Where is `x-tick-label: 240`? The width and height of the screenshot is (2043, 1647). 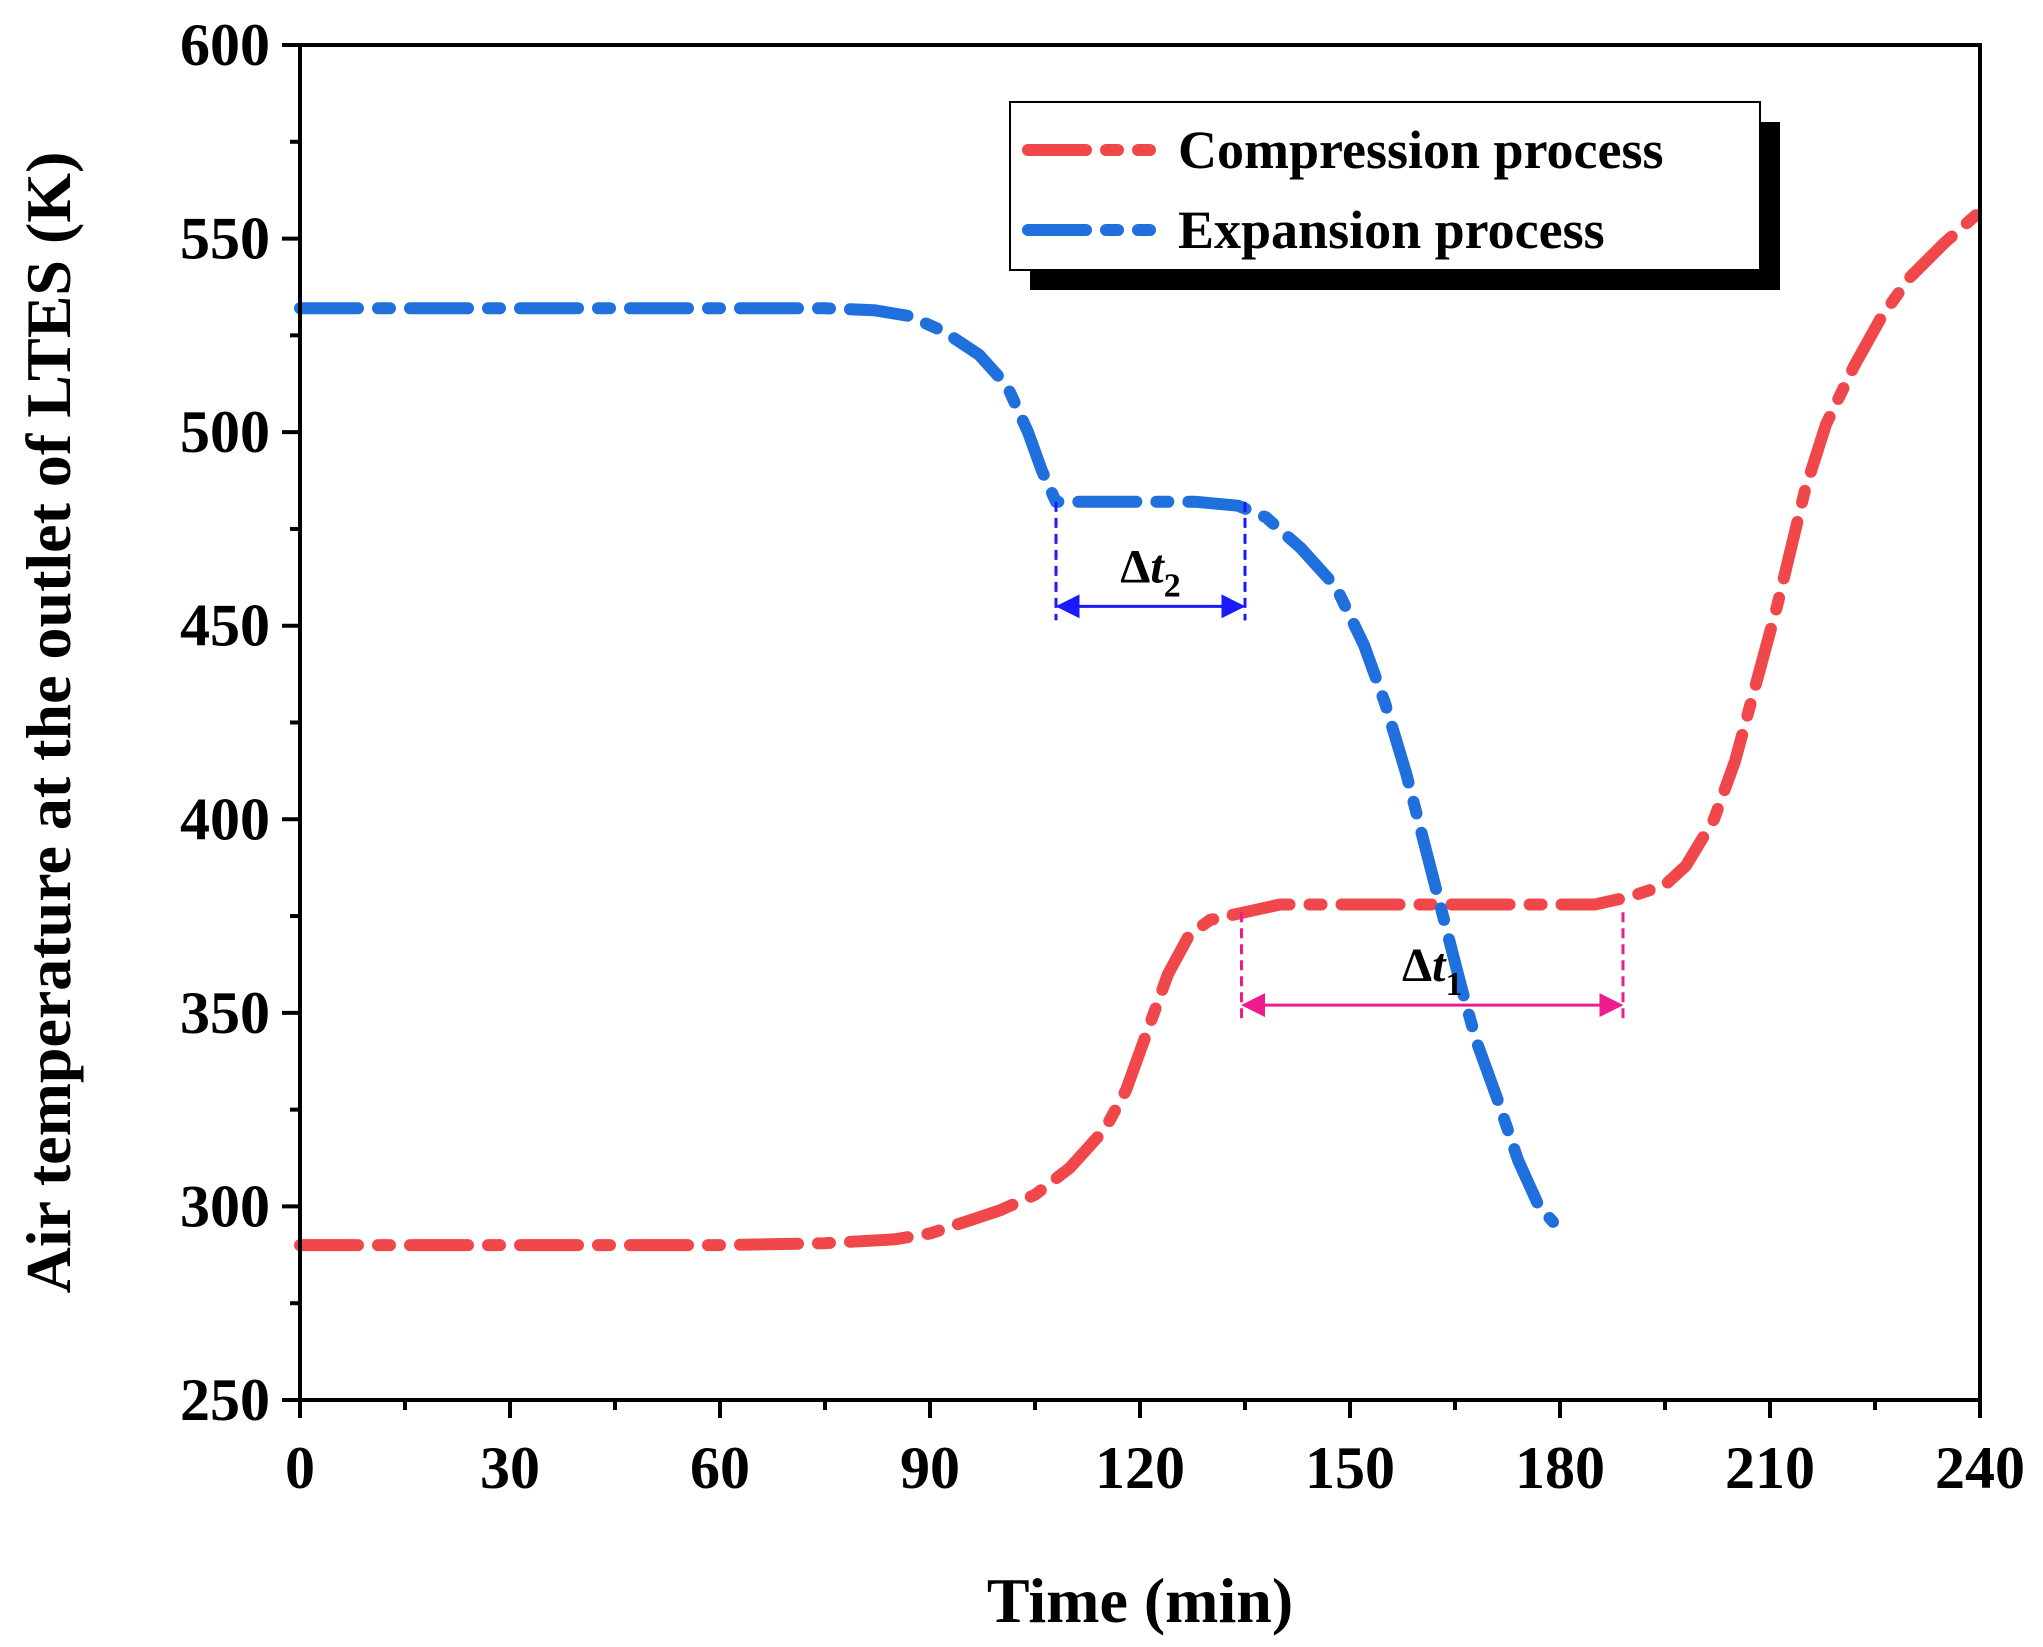 x-tick-label: 240 is located at coordinates (1980, 1468).